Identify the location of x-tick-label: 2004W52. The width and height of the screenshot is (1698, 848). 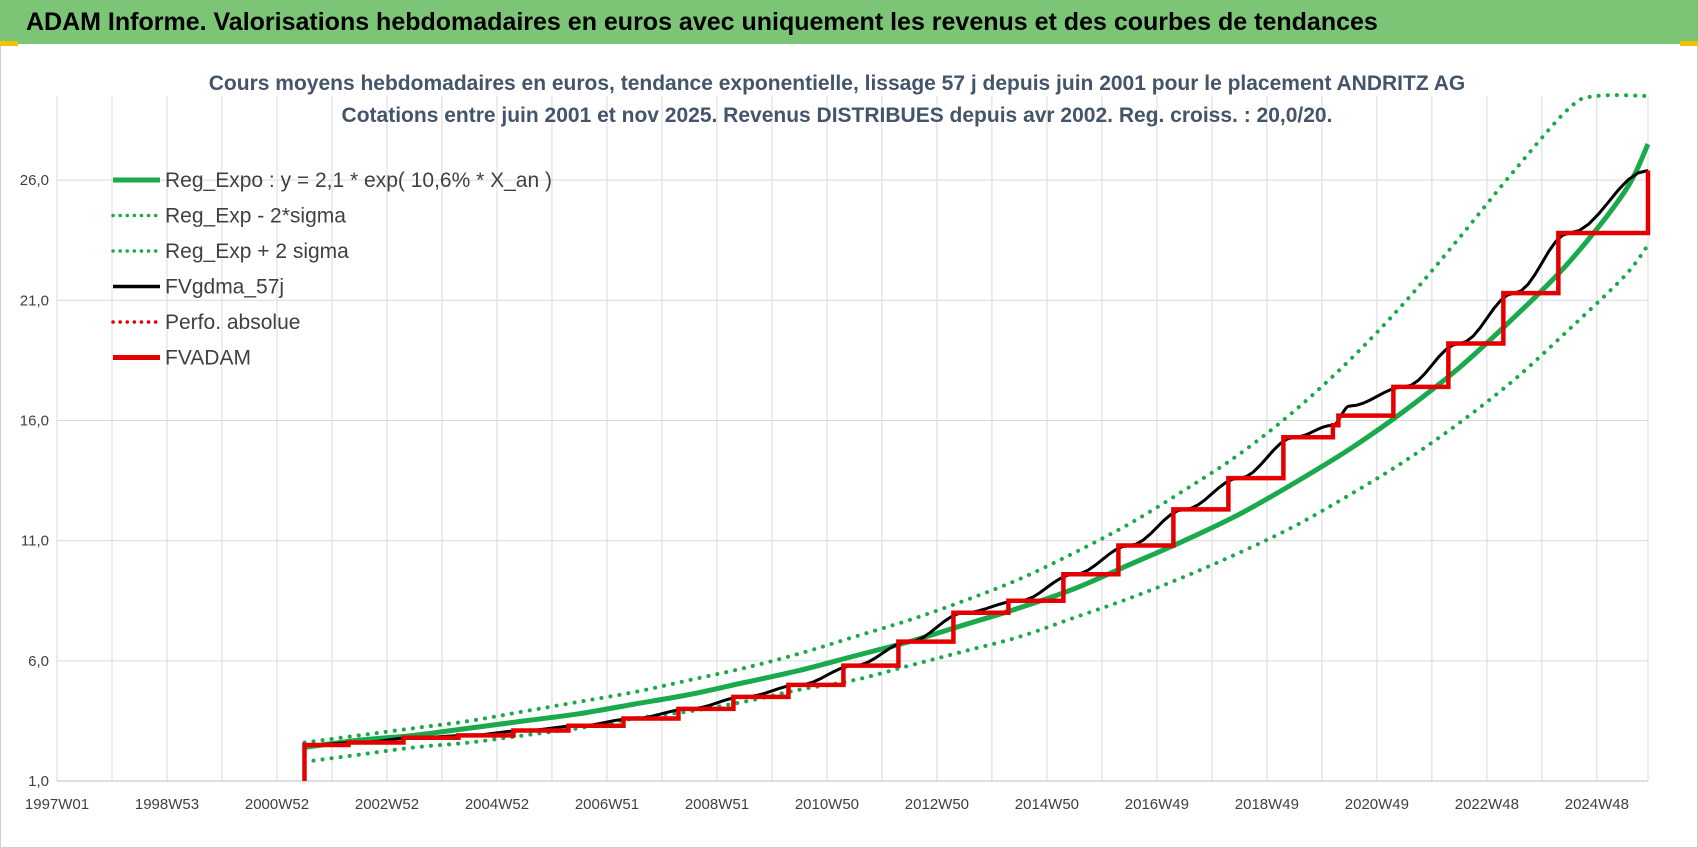
(497, 804).